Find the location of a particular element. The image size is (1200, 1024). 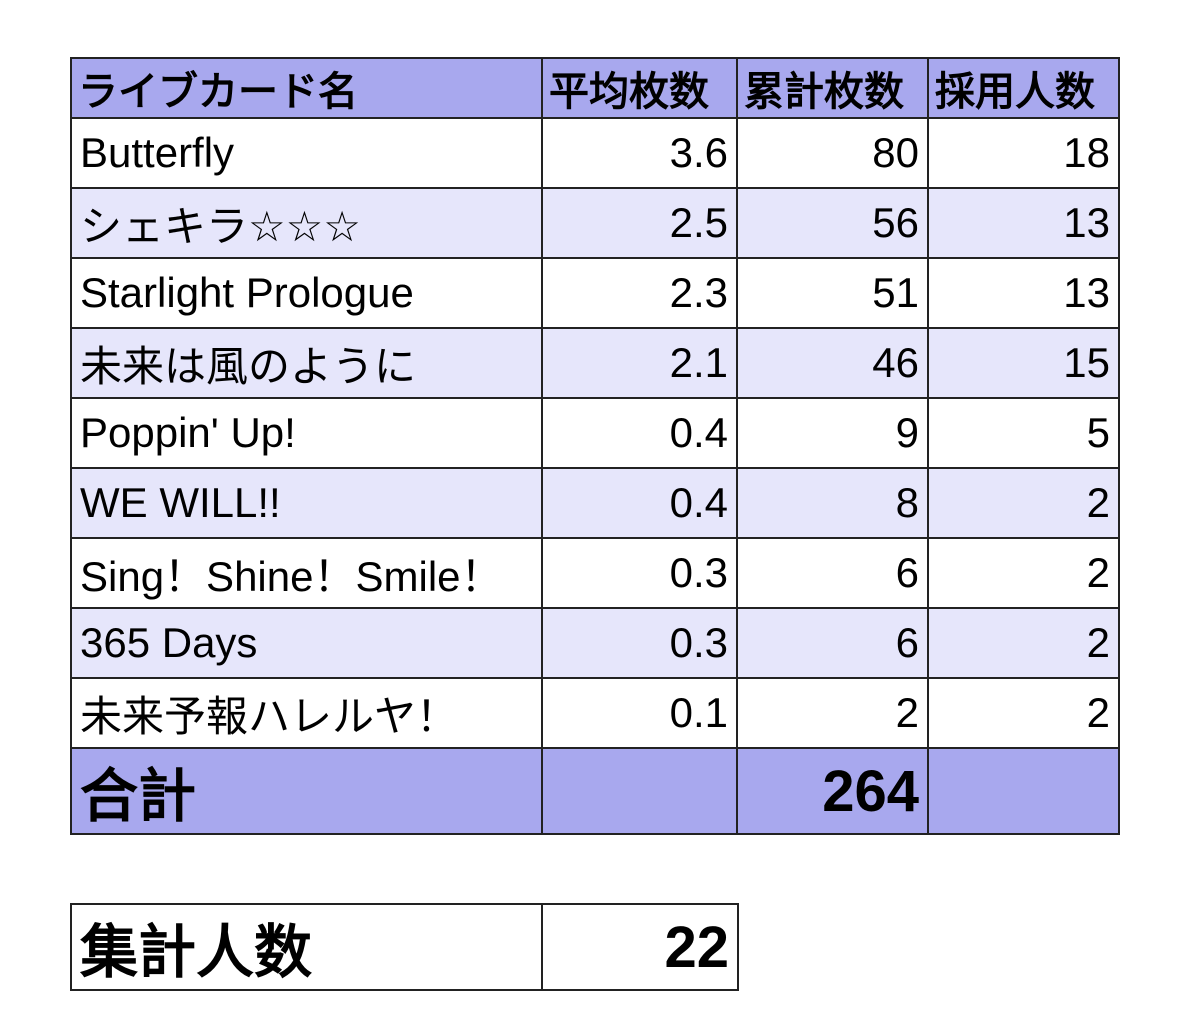

average-cell: 2.1 is located at coordinates (639, 363).